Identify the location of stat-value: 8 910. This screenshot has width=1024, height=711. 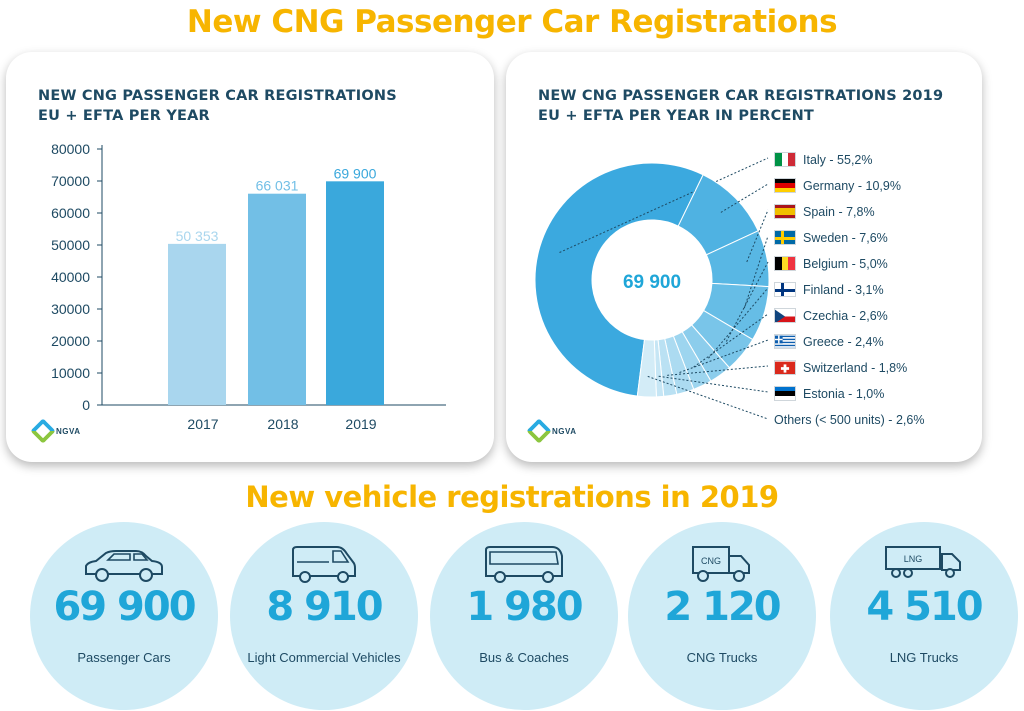
(324, 607).